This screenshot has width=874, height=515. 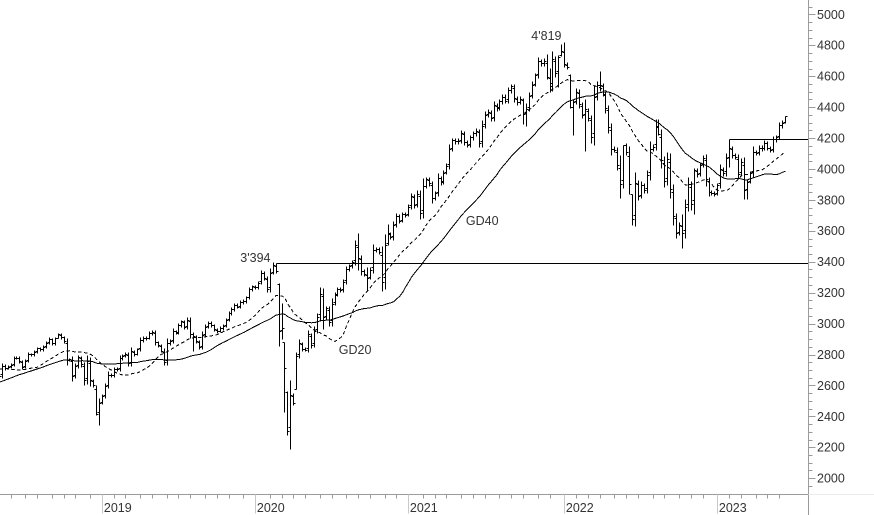 I want to click on svg-text: 2600, so click(x=831, y=386).